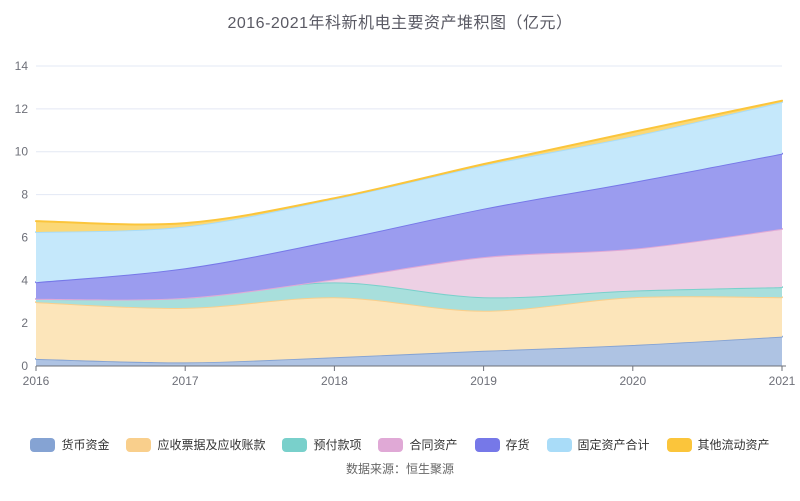  Describe the element at coordinates (334, 381) in the screenshot. I see `x-axis-tick-label: 2018` at that location.